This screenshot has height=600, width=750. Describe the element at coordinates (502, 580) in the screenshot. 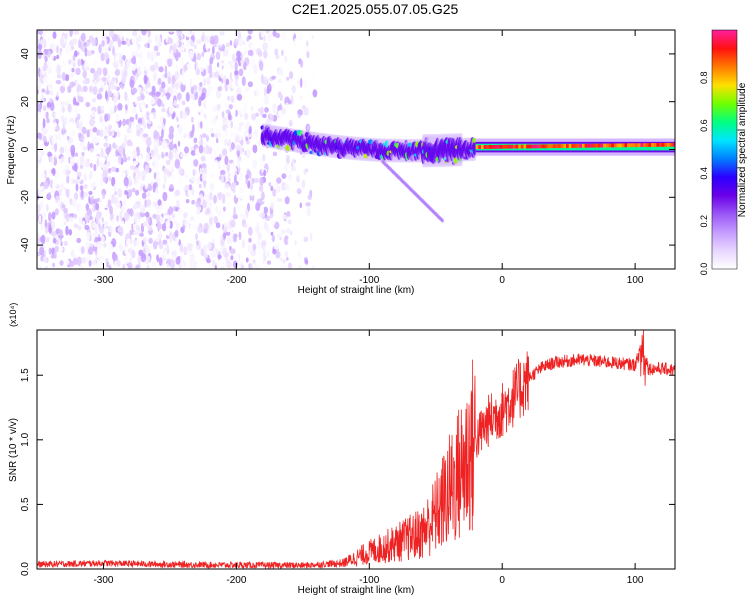

I see `x-tick-label: 0` at that location.